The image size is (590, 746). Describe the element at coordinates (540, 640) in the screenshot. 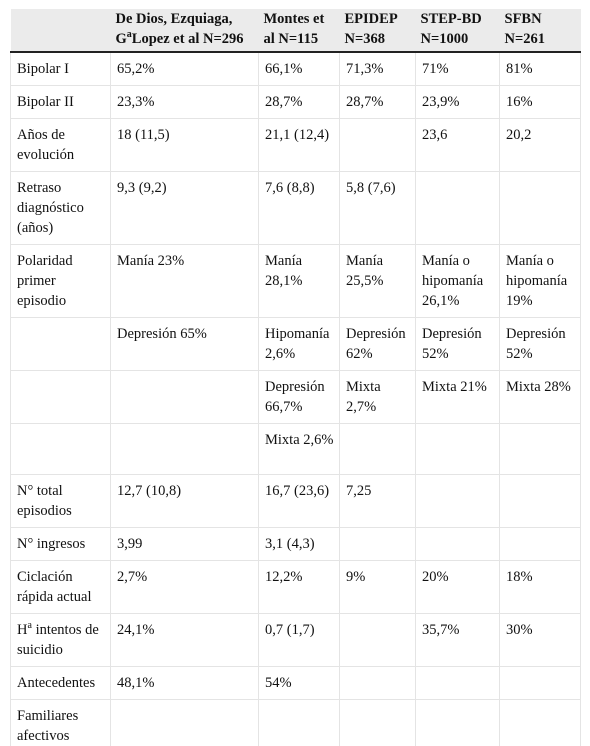

I see `table-cell: 30%` at that location.